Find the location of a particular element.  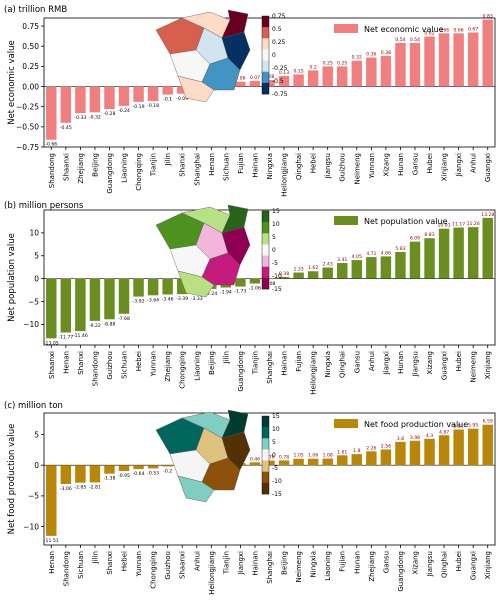

x-tick-label: Shanxi is located at coordinates (183, 165).